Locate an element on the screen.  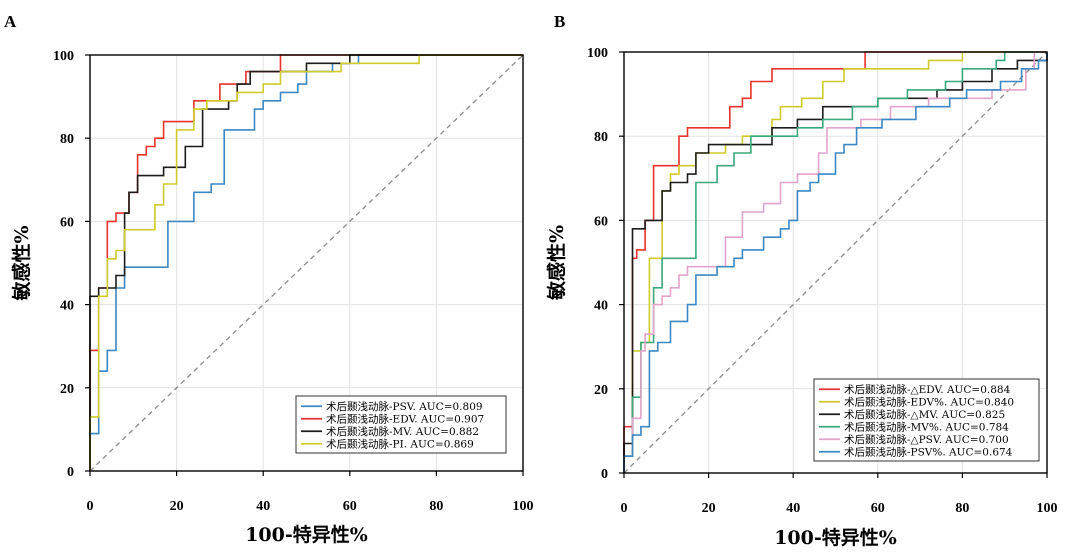
legend-label-1: 术后颞浅动脉-△EDV. AUC=0.884 is located at coordinates (927, 389).